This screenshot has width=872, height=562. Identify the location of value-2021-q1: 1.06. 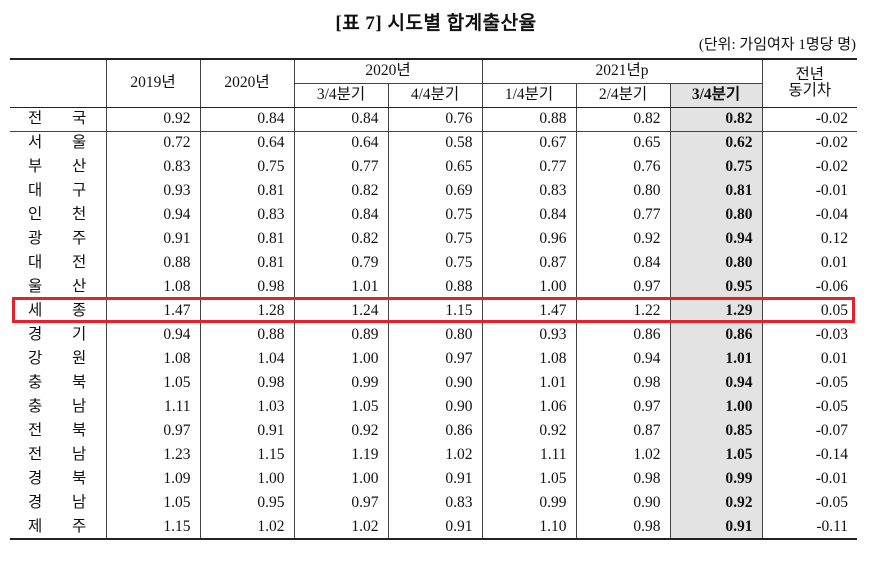
(529, 407).